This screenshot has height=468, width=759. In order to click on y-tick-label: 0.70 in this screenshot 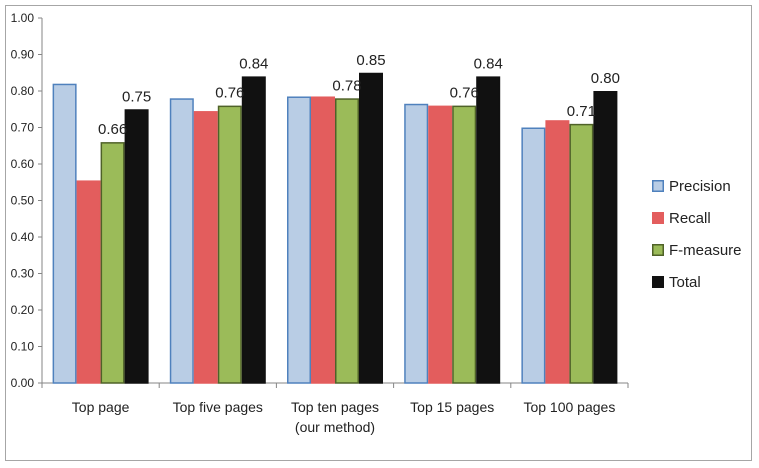, I will do `click(23, 128)`.